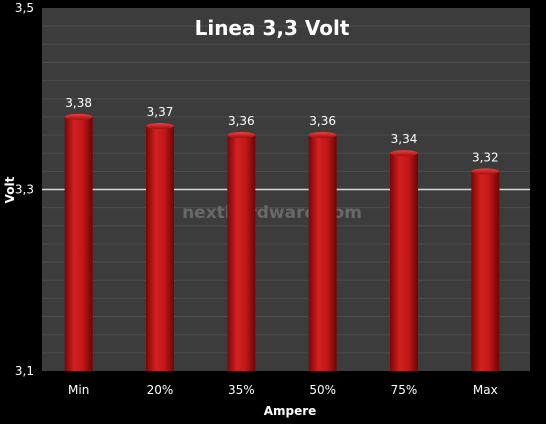  Describe the element at coordinates (160, 390) in the screenshot. I see `x-tick-label: 20%` at that location.